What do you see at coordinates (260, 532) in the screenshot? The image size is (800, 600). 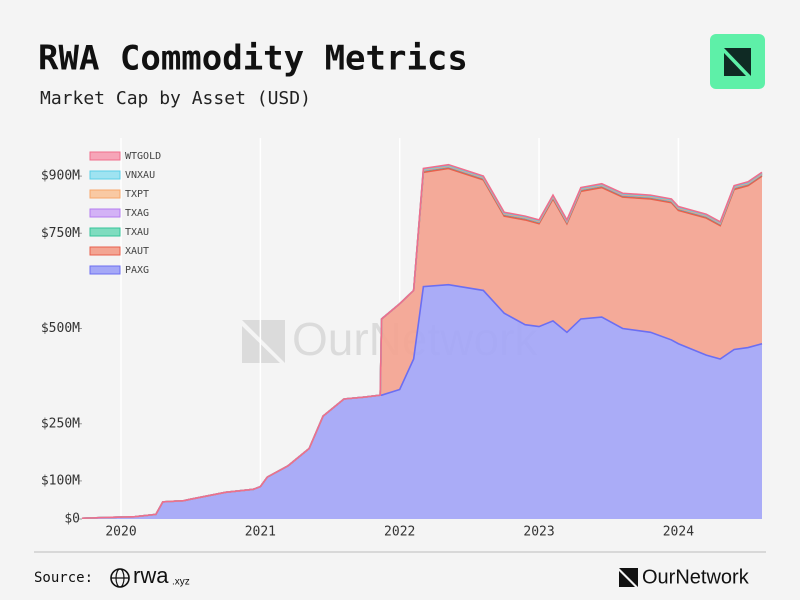 I see `x-tick-label: 2021` at bounding box center [260, 532].